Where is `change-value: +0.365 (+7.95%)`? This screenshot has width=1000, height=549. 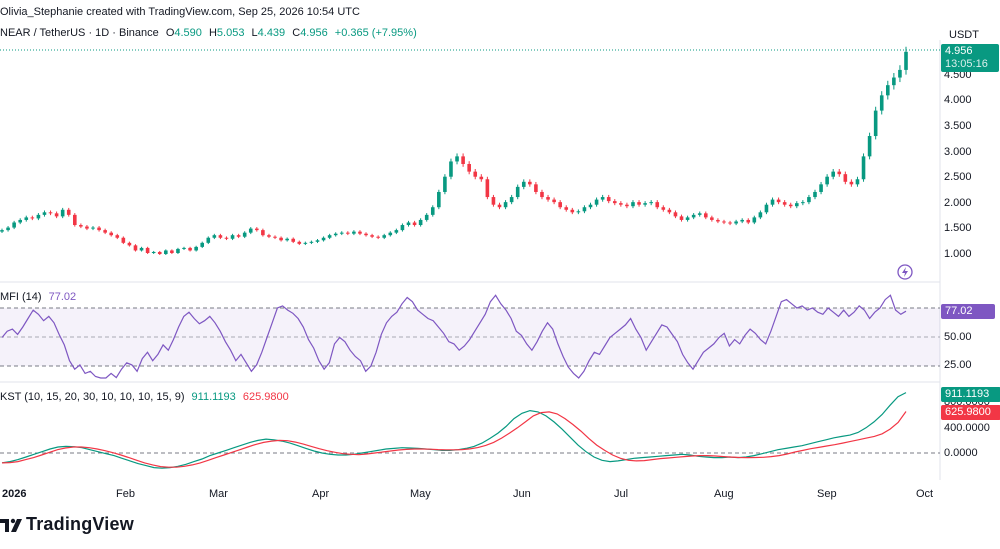 change-value: +0.365 (+7.95%) is located at coordinates (375, 33).